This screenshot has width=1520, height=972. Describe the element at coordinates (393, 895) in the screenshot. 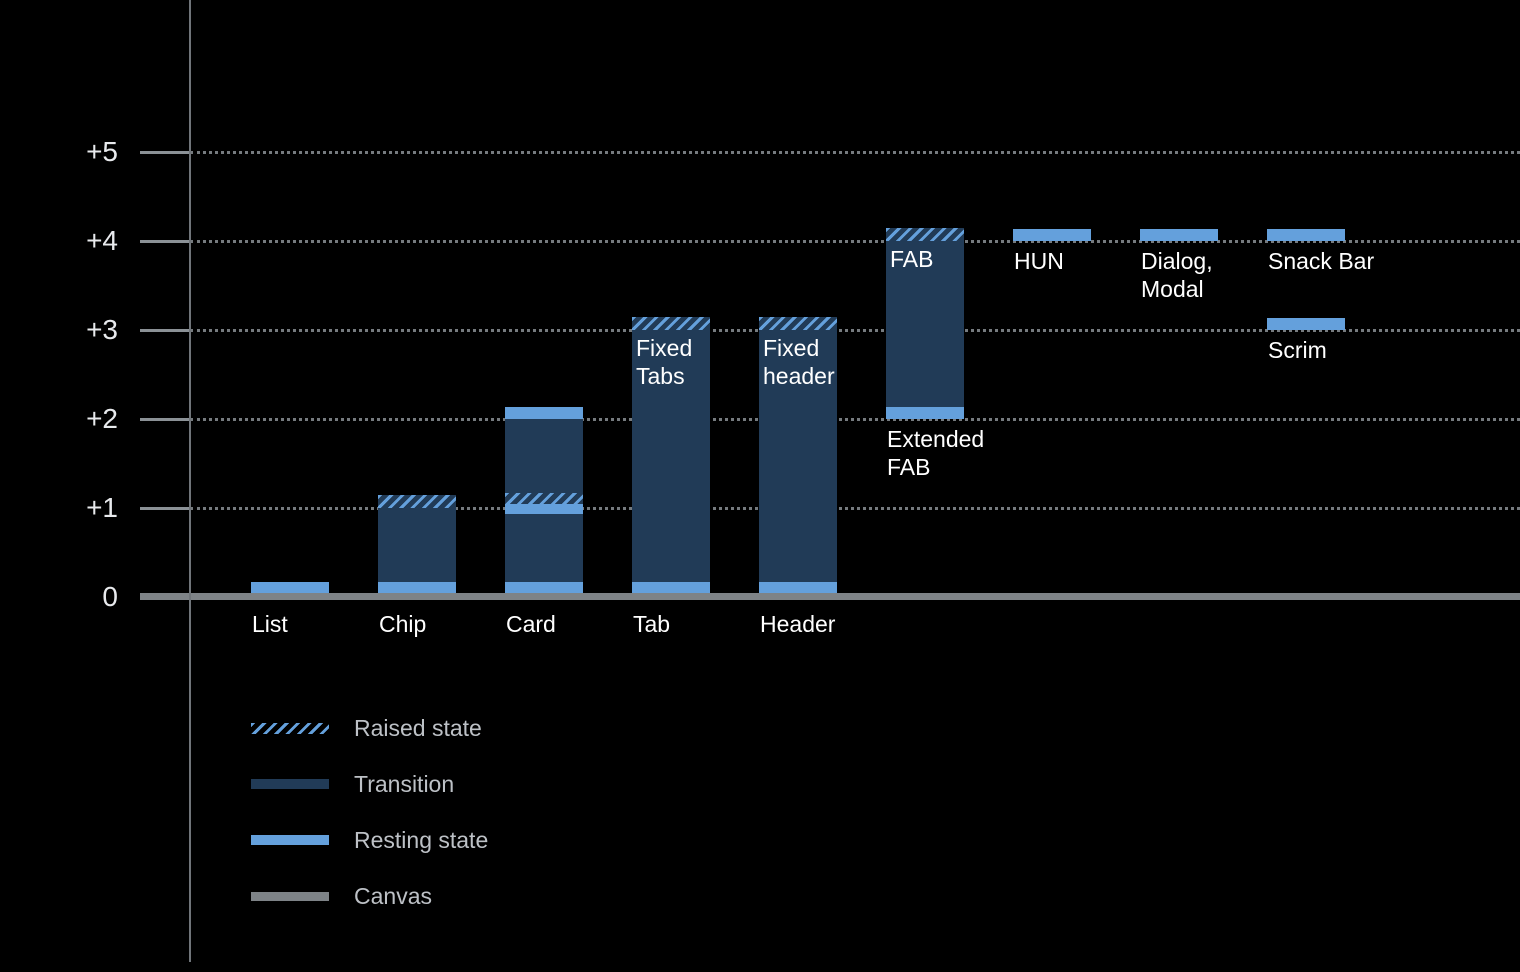

I see `legend-label-canvas: Canvas` at that location.